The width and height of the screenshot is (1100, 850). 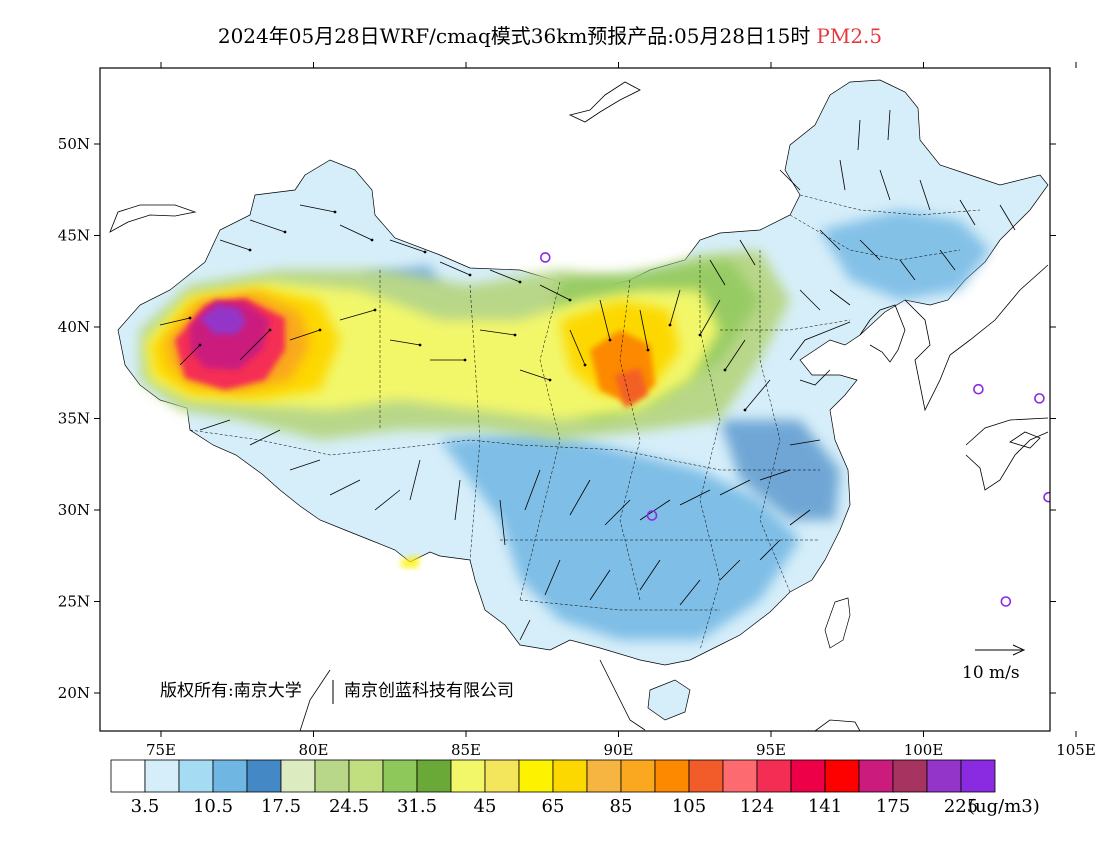 I want to click on lon-tick-label: 75E, so click(x=161, y=750).